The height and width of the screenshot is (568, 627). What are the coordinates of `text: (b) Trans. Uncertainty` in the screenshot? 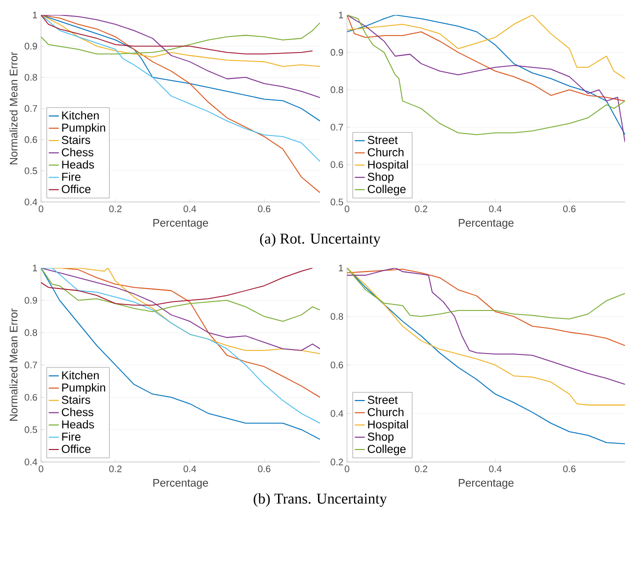 It's located at (320, 500).